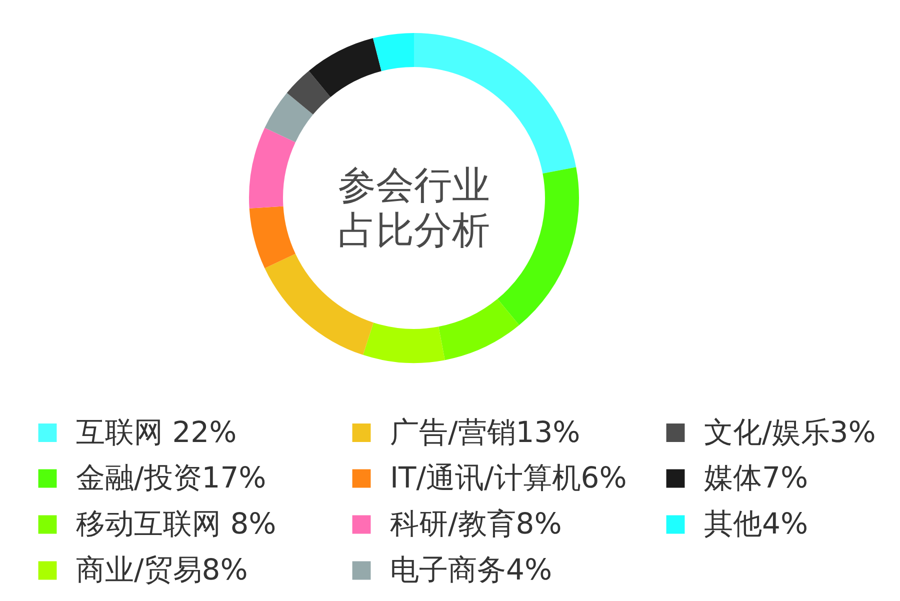  I want to click on legend-label: 互联网 22%, so click(156, 431).